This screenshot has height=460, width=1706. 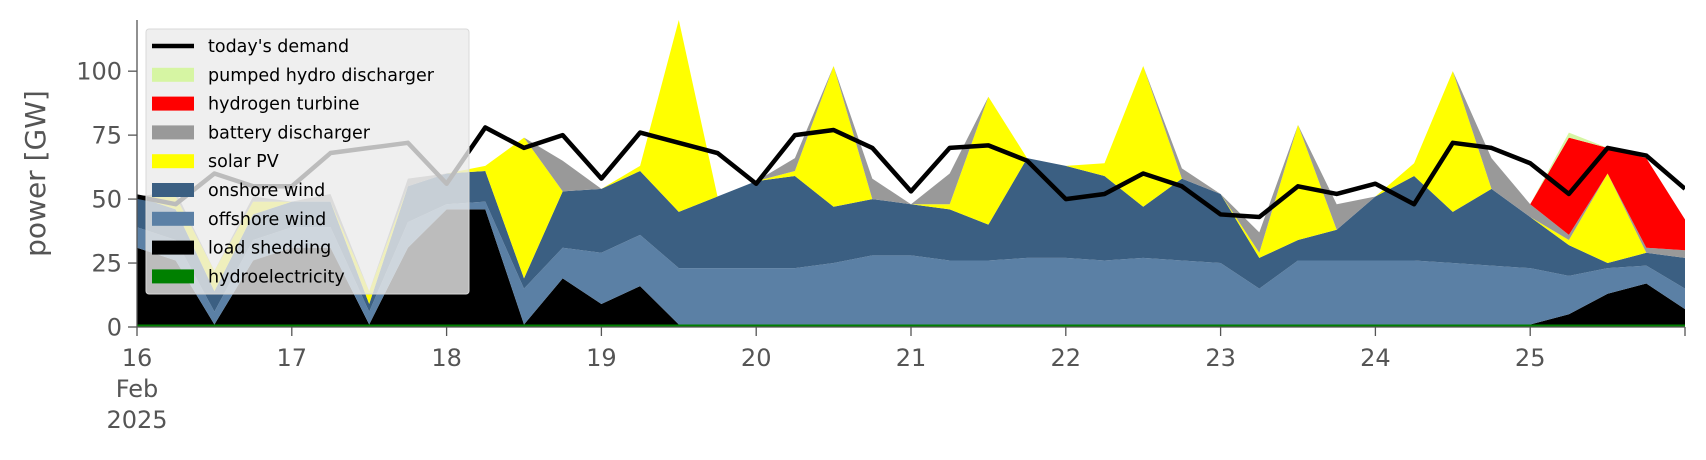 What do you see at coordinates (1220, 358) in the screenshot?
I see `x-tick-label: 23` at bounding box center [1220, 358].